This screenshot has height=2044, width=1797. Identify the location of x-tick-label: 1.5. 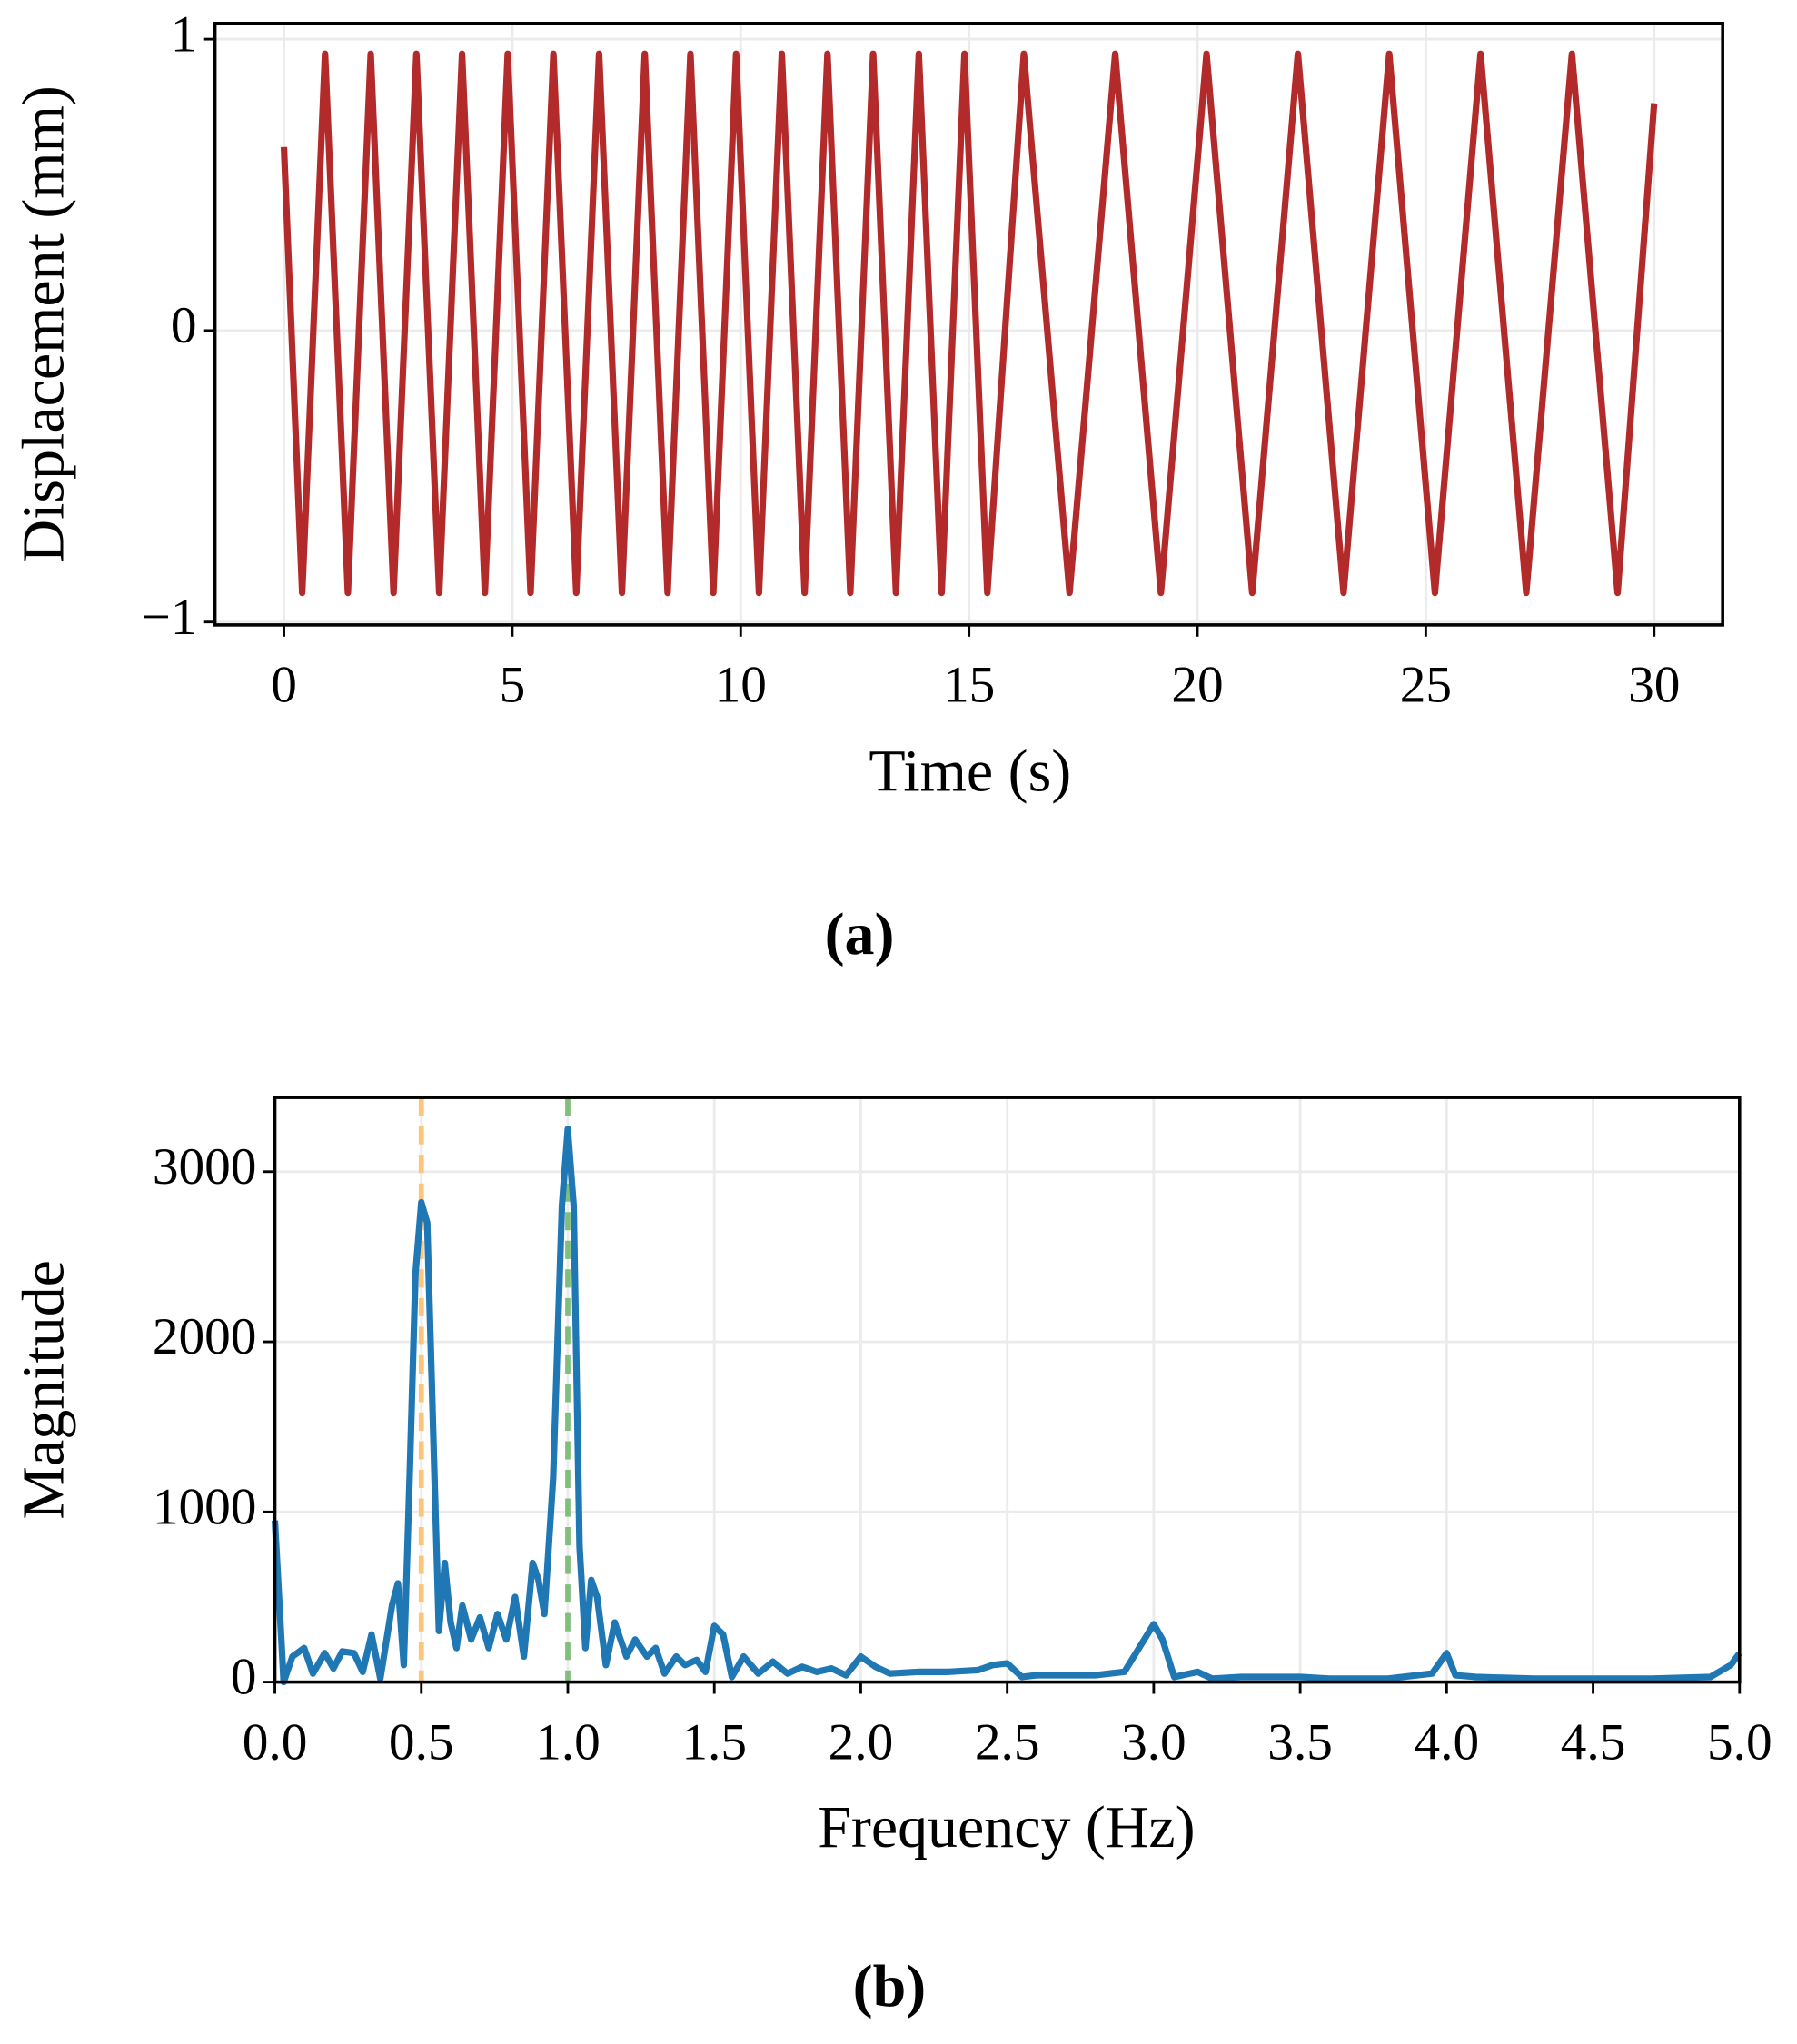
(714, 1742).